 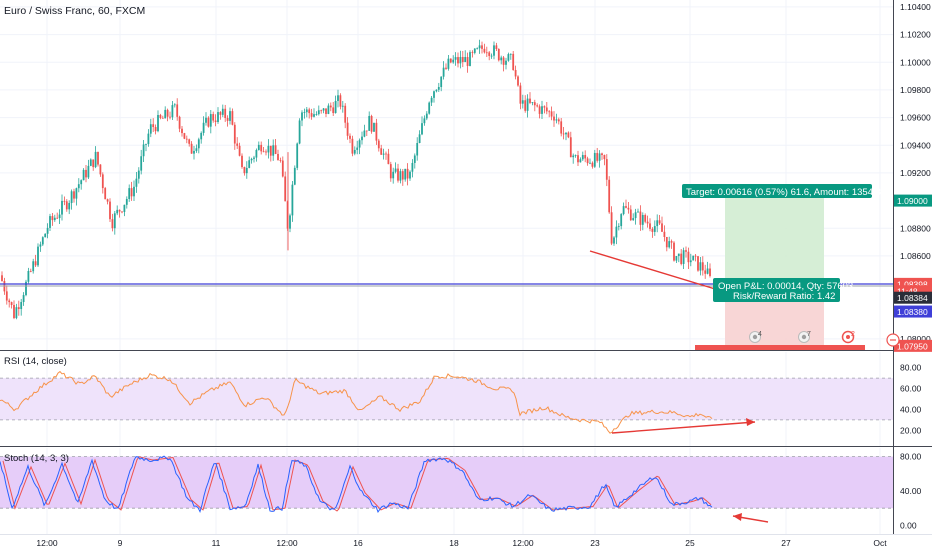 I want to click on time-tick-label: 11, so click(x=216, y=543).